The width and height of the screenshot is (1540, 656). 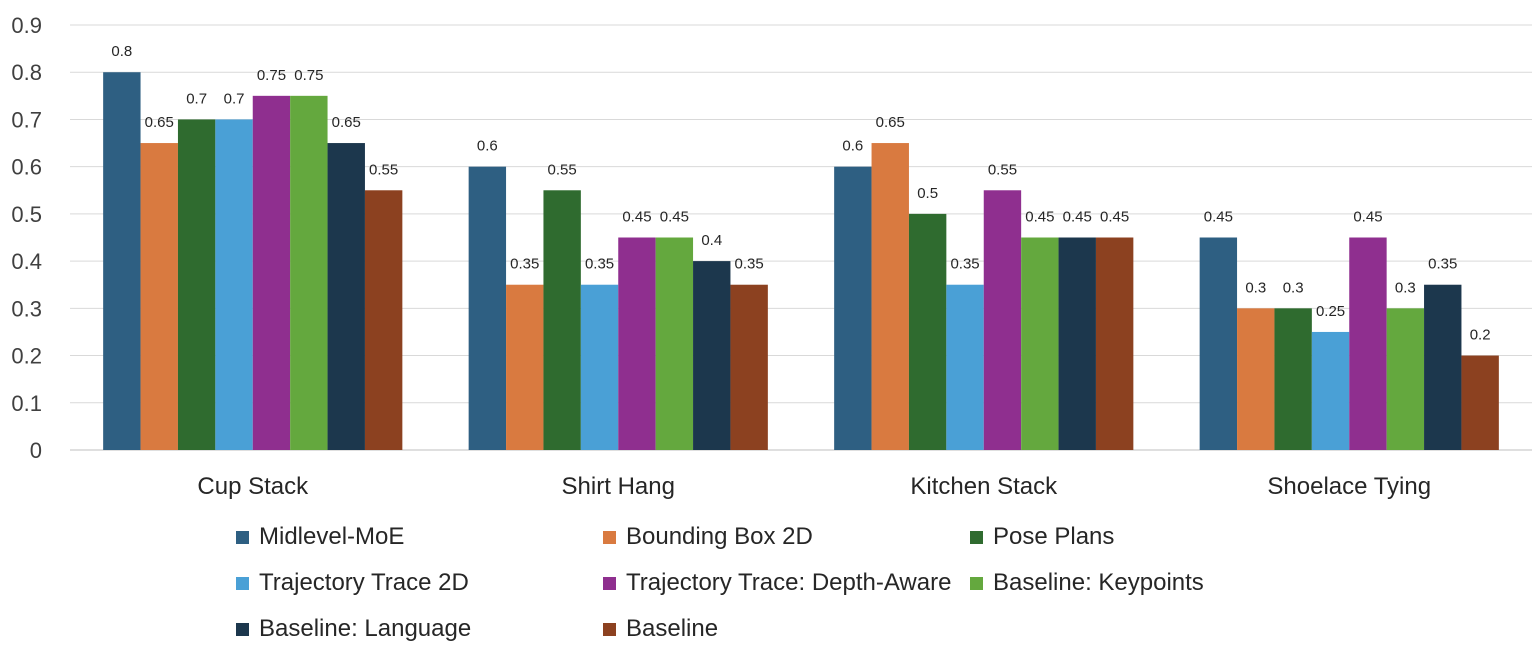 I want to click on x-tick-label: Kitchen Stack, so click(x=984, y=486).